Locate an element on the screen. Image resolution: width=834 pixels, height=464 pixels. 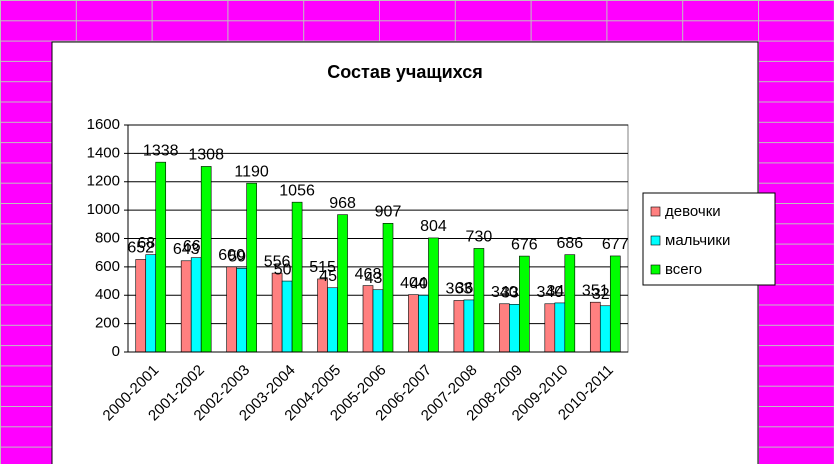
y-tick-label: 1400 is located at coordinates (103, 152).